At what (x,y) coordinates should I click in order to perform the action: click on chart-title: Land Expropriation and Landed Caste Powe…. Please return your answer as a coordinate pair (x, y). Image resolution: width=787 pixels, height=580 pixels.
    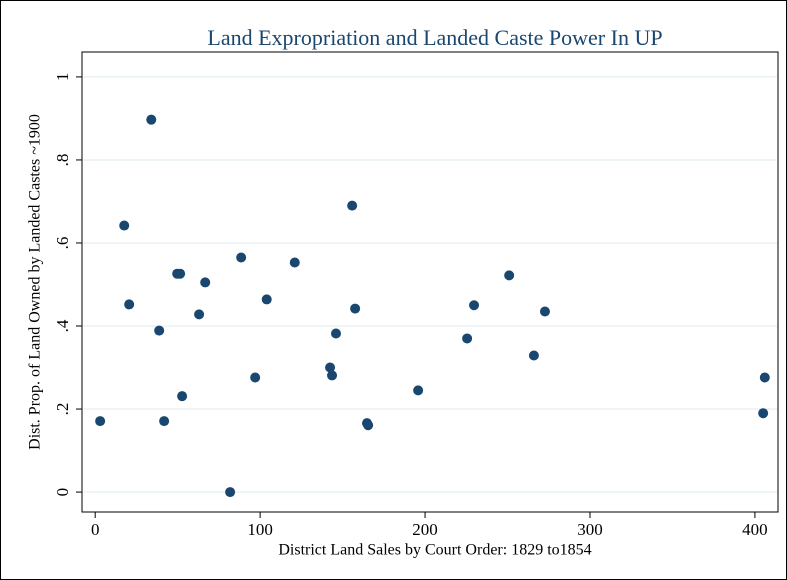
    Looking at the image, I should click on (434, 37).